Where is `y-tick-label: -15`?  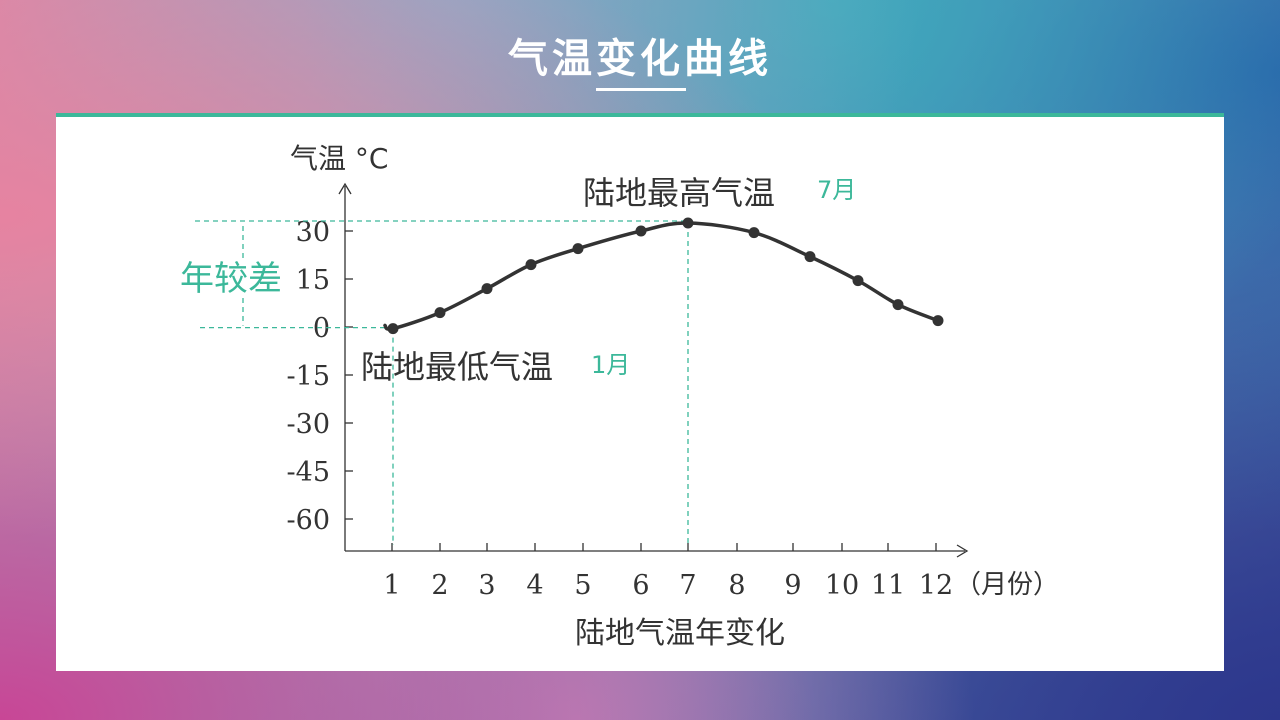 y-tick-label: -15 is located at coordinates (308, 376).